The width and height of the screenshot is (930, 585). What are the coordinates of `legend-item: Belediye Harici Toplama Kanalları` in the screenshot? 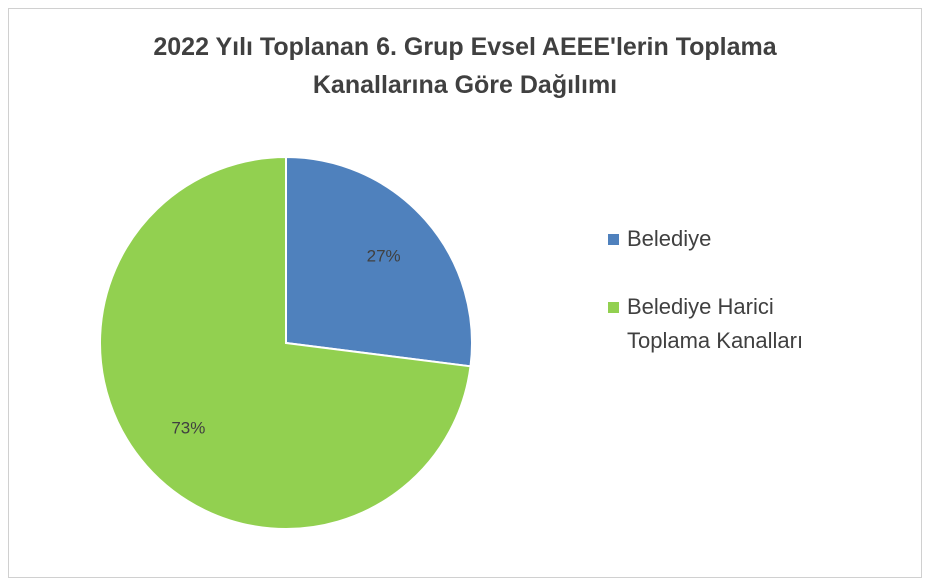 It's located at (733, 324).